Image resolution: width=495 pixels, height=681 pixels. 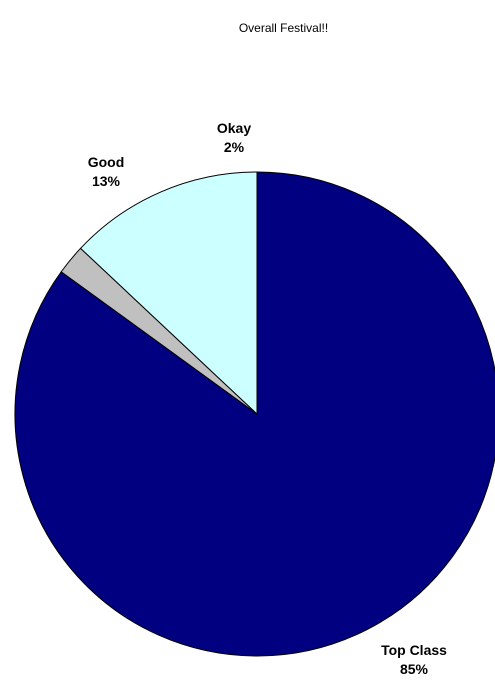 What do you see at coordinates (283, 28) in the screenshot?
I see `chart-title: Overall Festival!!` at bounding box center [283, 28].